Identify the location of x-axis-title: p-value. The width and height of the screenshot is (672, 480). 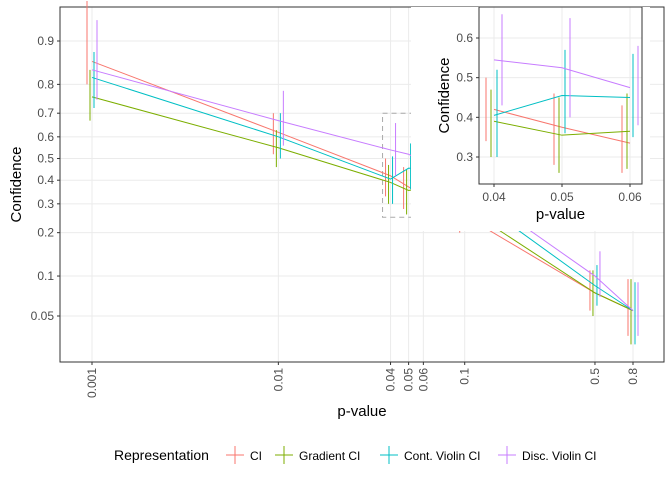
(361, 411).